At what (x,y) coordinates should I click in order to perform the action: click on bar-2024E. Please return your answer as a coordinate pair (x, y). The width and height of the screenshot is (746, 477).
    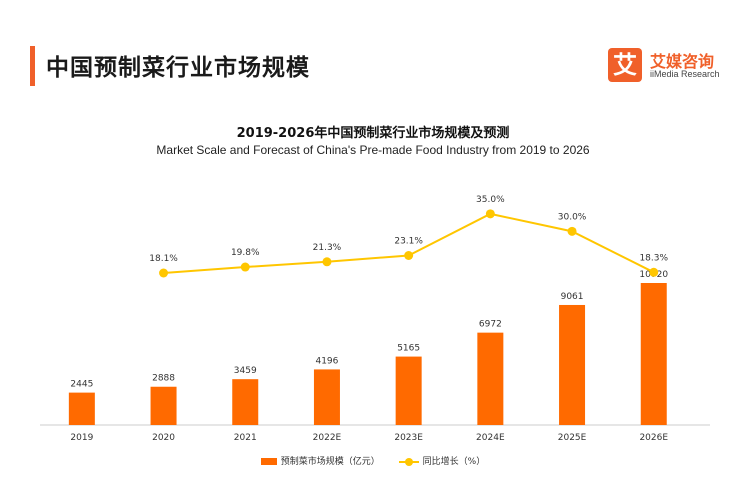
    Looking at the image, I should click on (490, 378).